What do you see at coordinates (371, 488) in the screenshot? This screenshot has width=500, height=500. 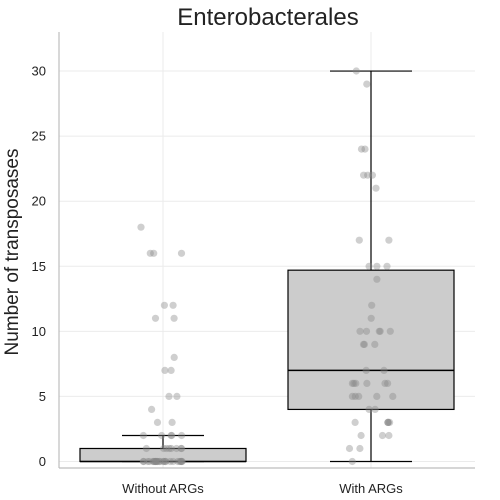 I see `x-tick-label: With ARGs` at bounding box center [371, 488].